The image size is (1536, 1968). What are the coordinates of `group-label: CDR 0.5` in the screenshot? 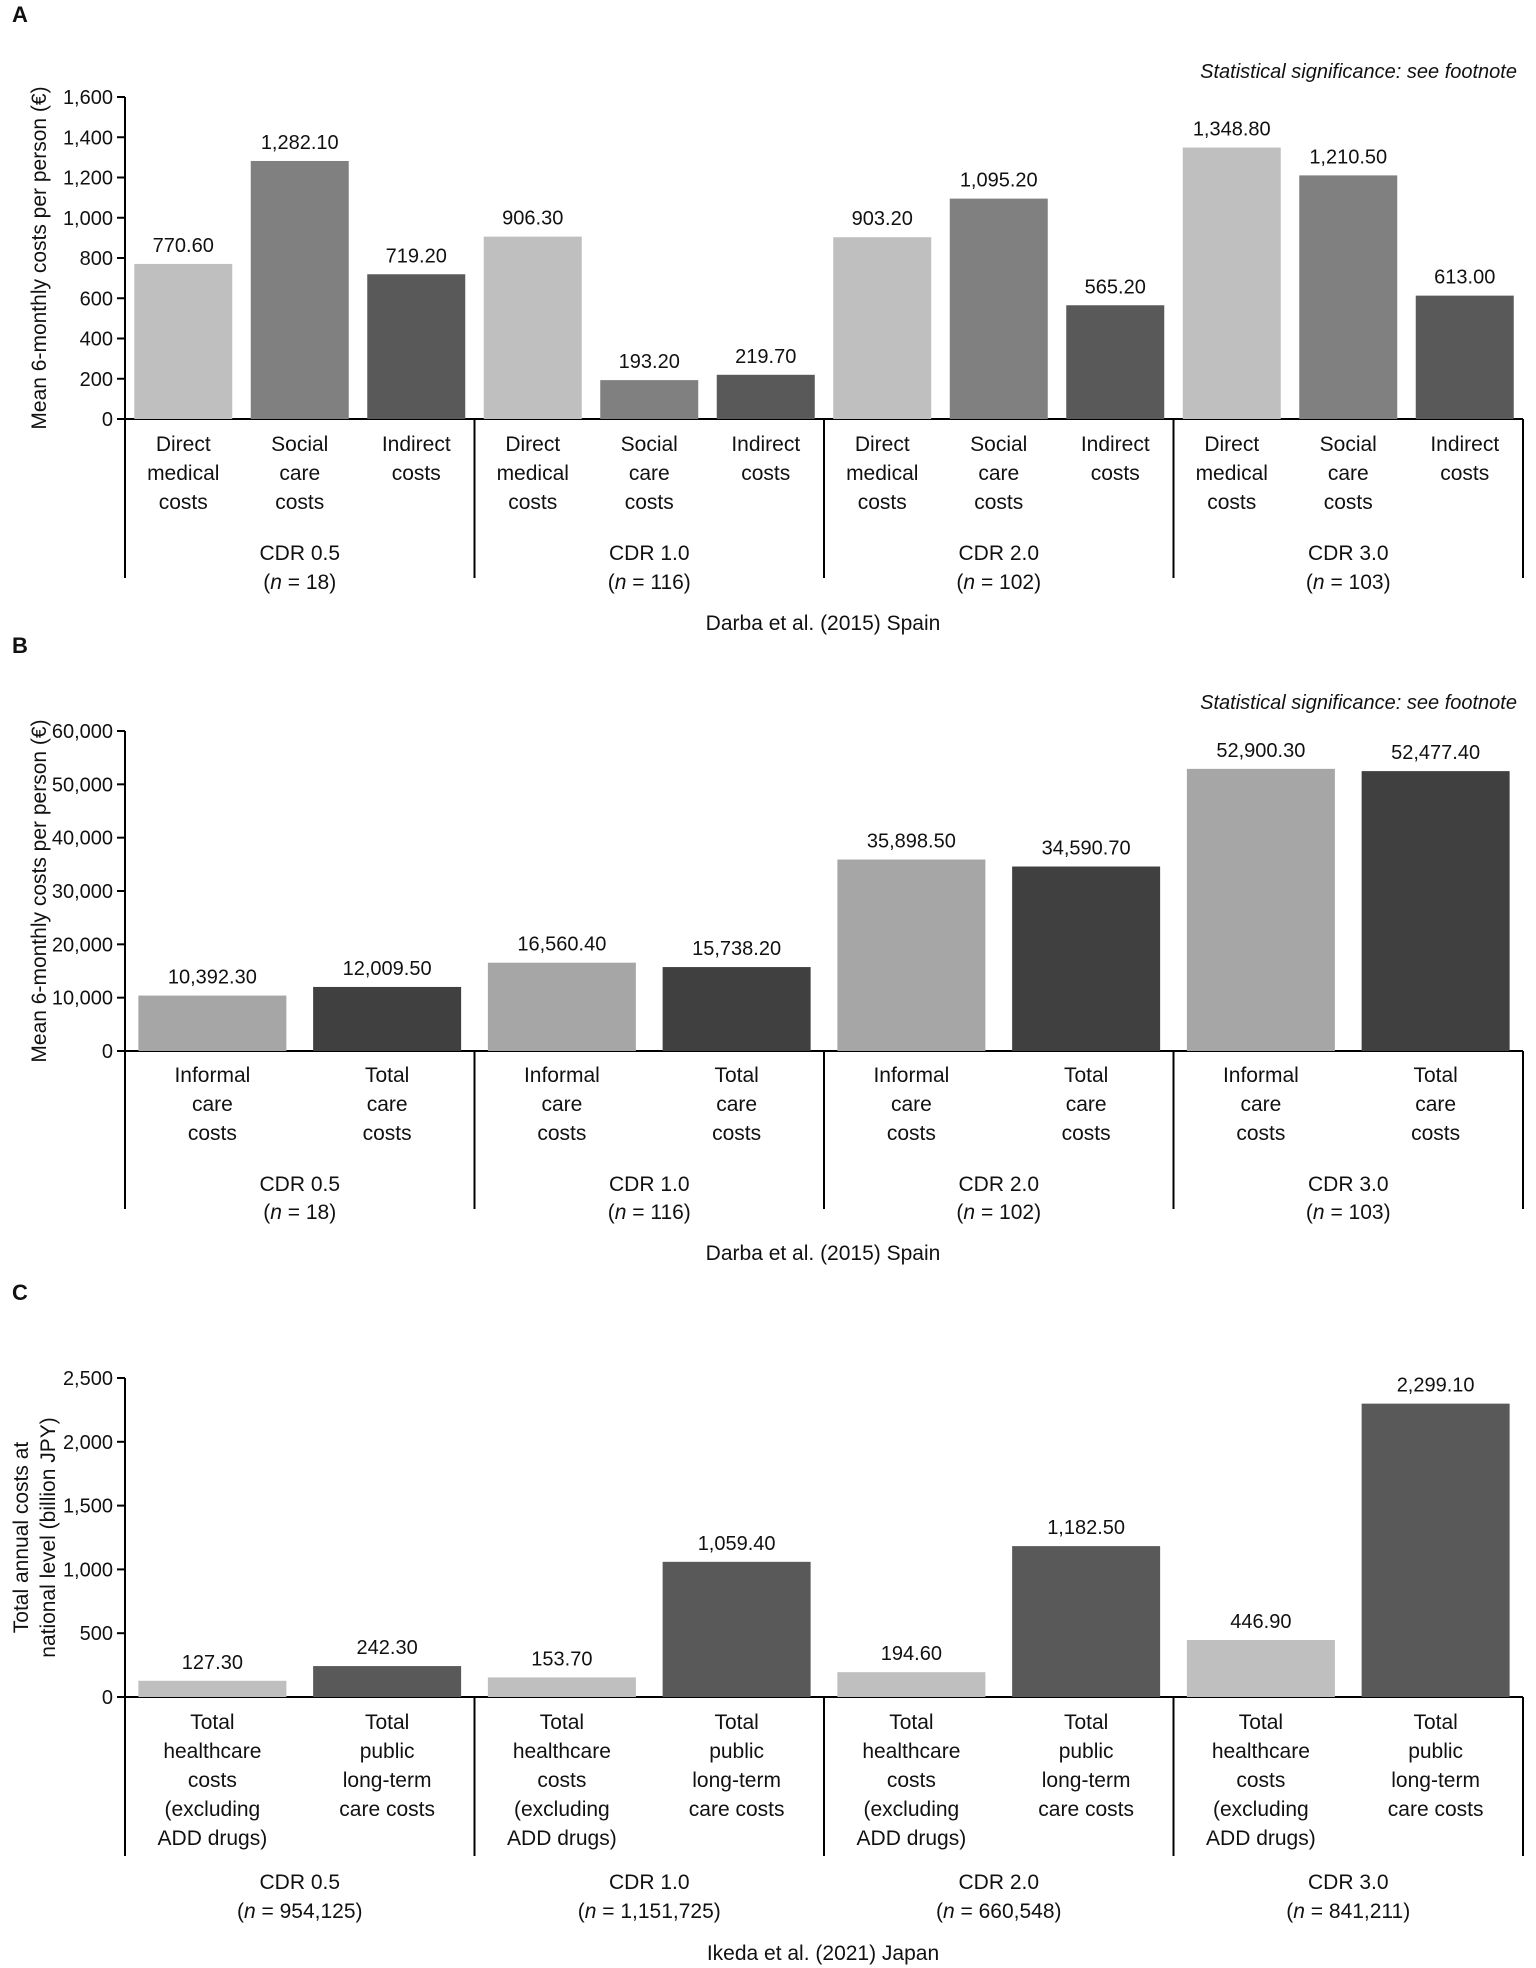 It's located at (299, 1184).